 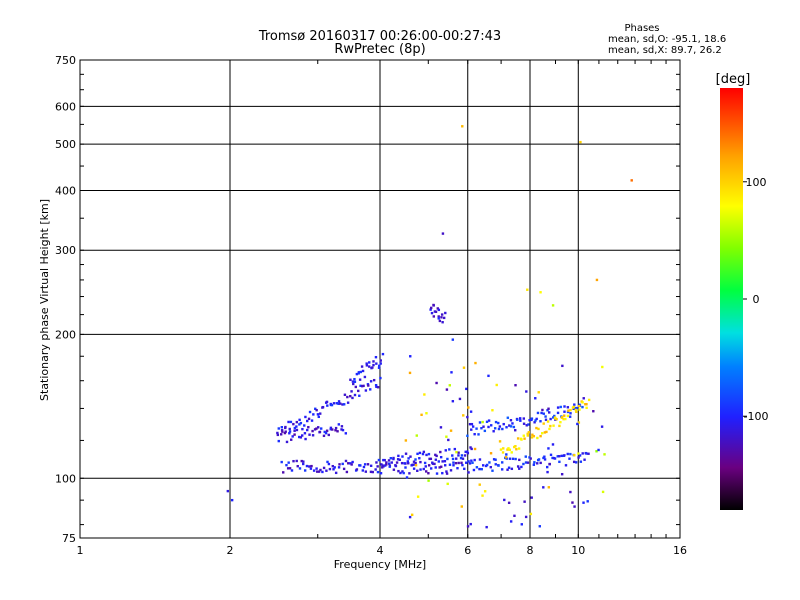 What do you see at coordinates (731, 299) in the screenshot?
I see `colorbar` at bounding box center [731, 299].